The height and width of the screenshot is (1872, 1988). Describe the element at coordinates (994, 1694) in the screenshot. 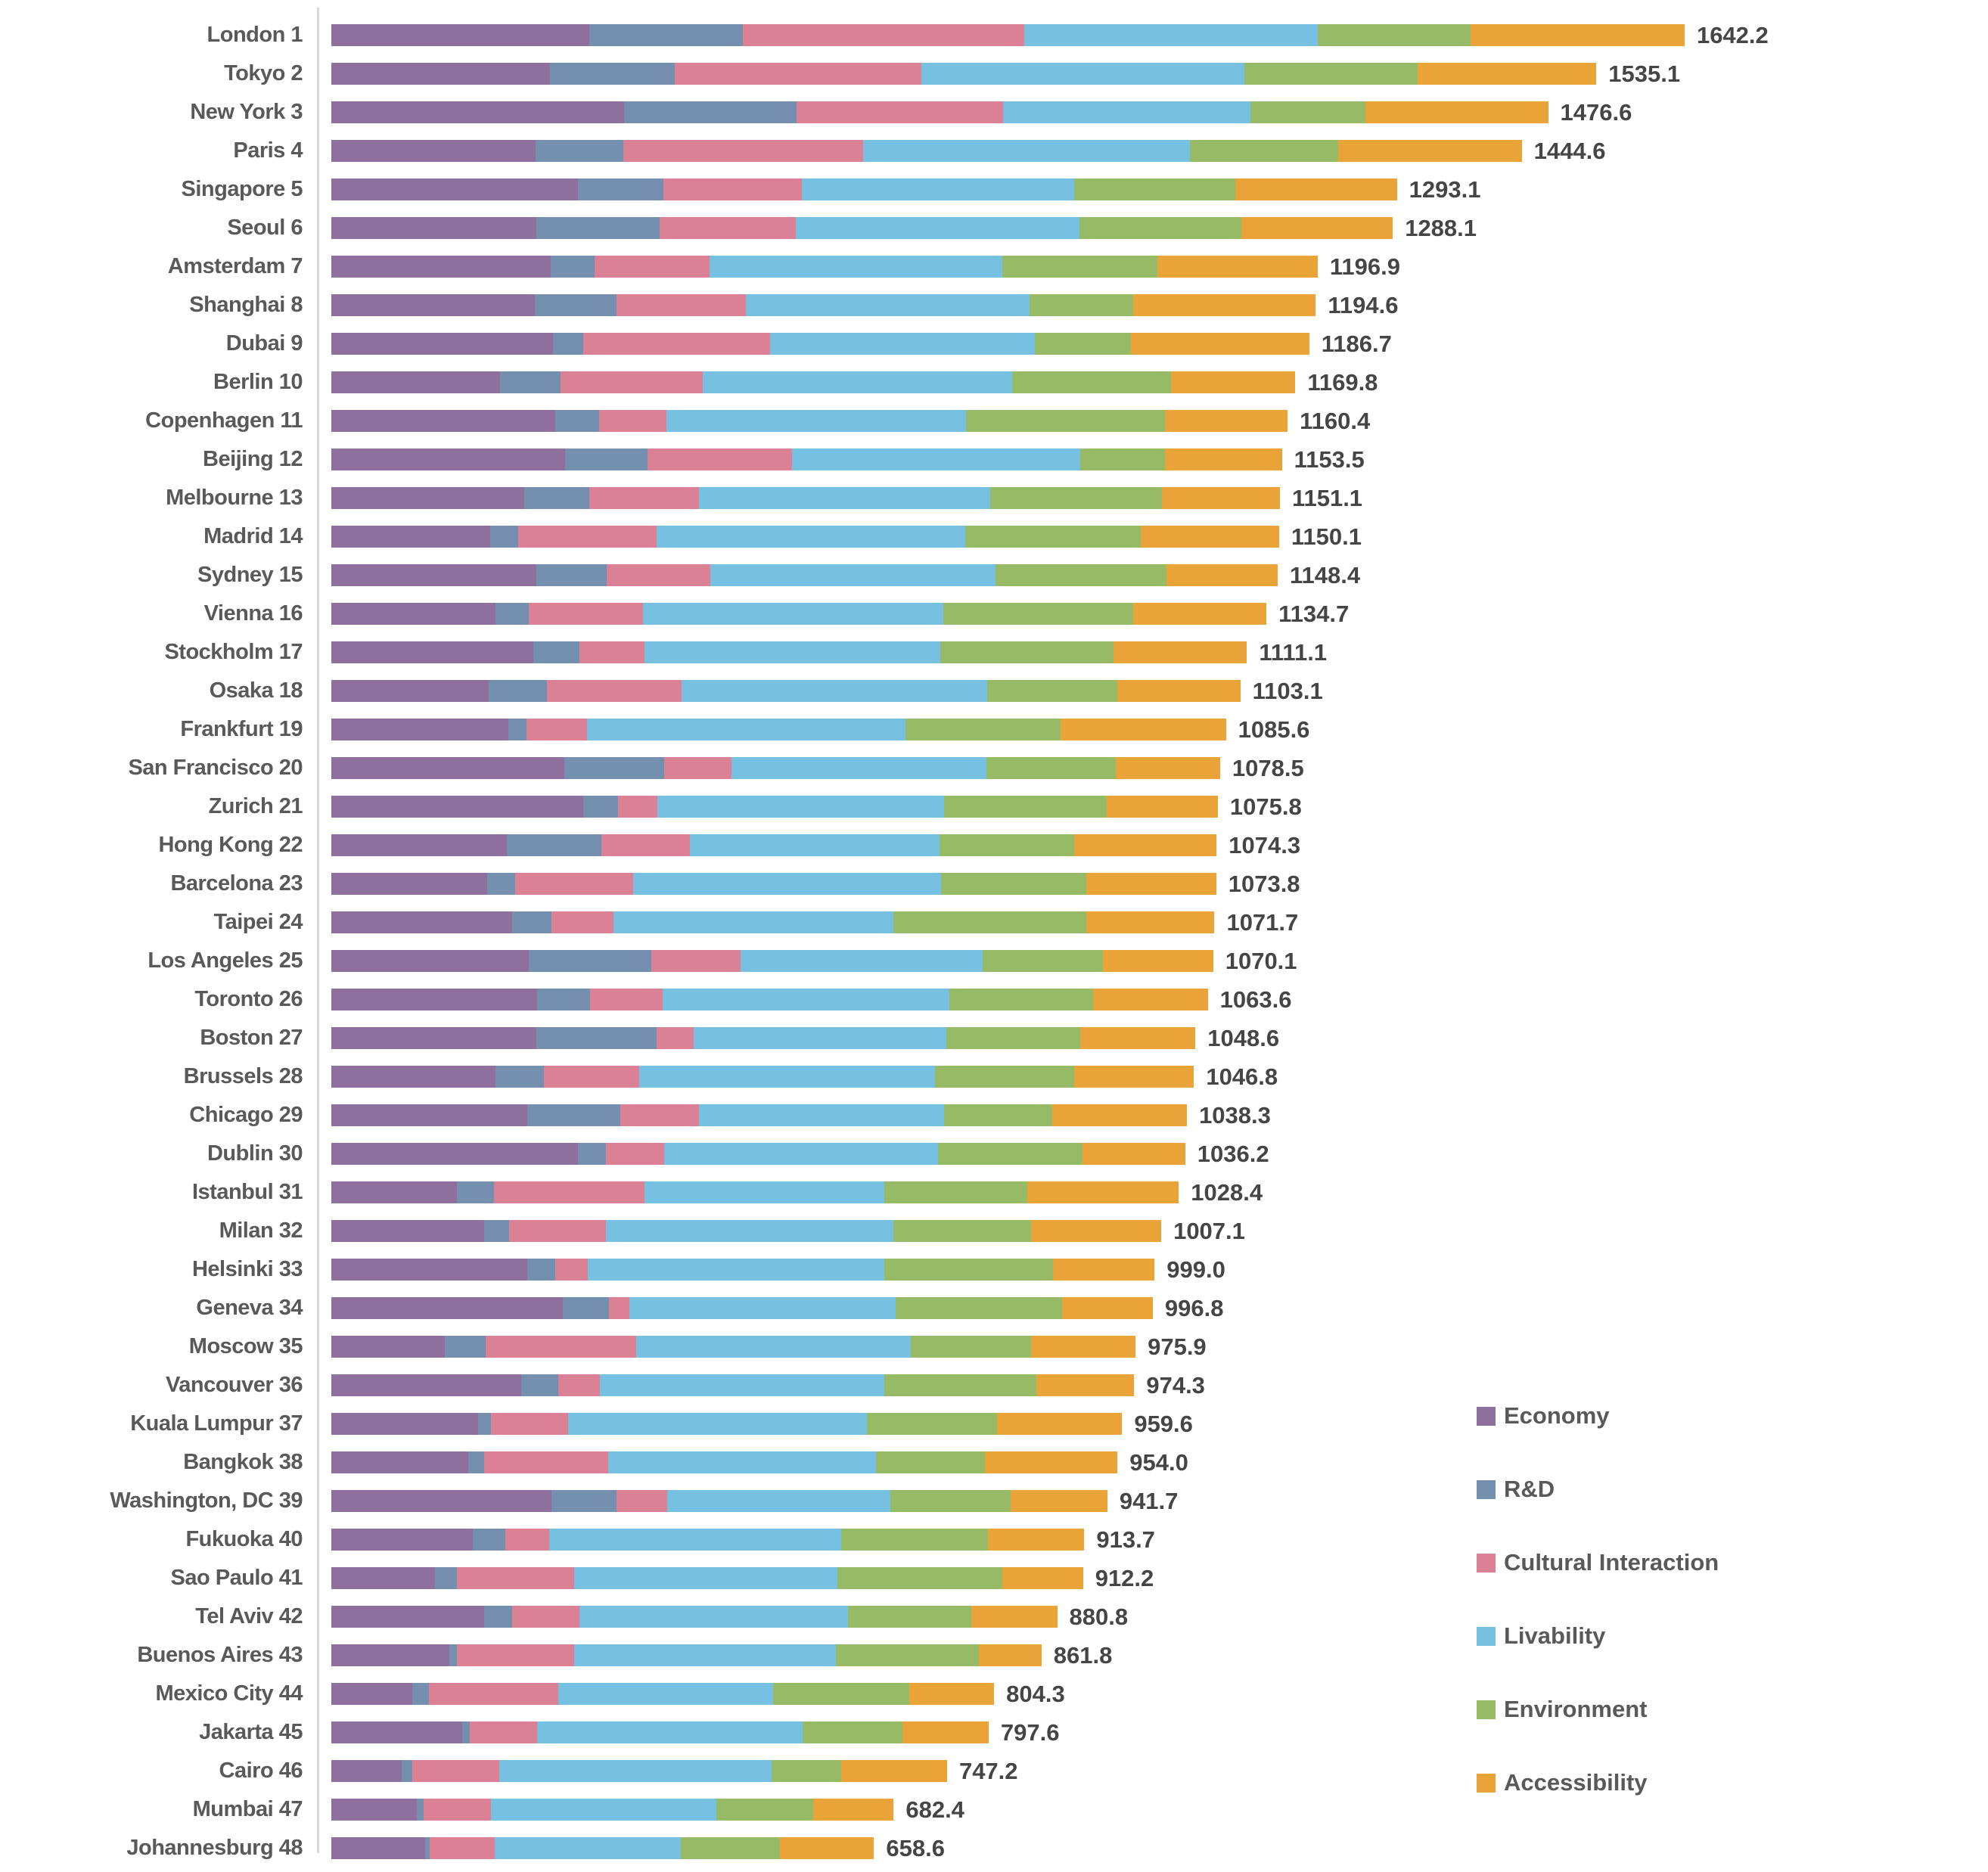

I see `bar-row: Mexico City 44 804.3` at that location.